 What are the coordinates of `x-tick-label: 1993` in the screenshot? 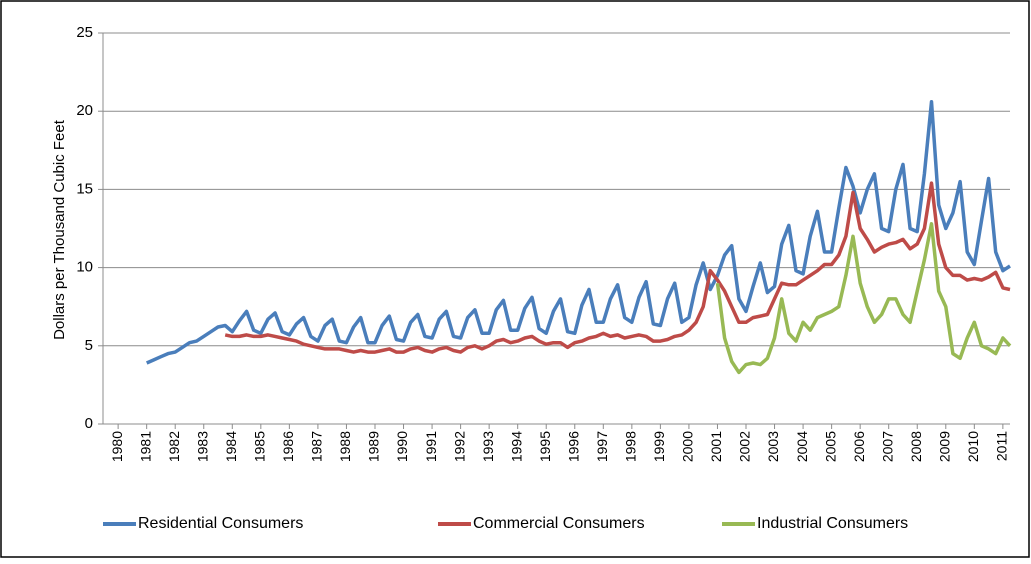 It's located at (488, 446).